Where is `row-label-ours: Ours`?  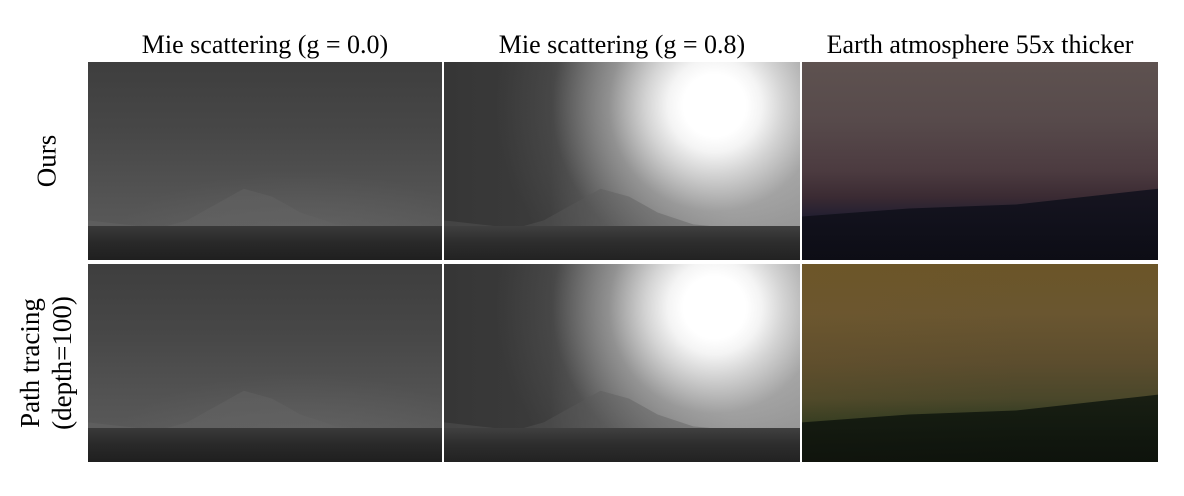 row-label-ours: Ours is located at coordinates (46, 161).